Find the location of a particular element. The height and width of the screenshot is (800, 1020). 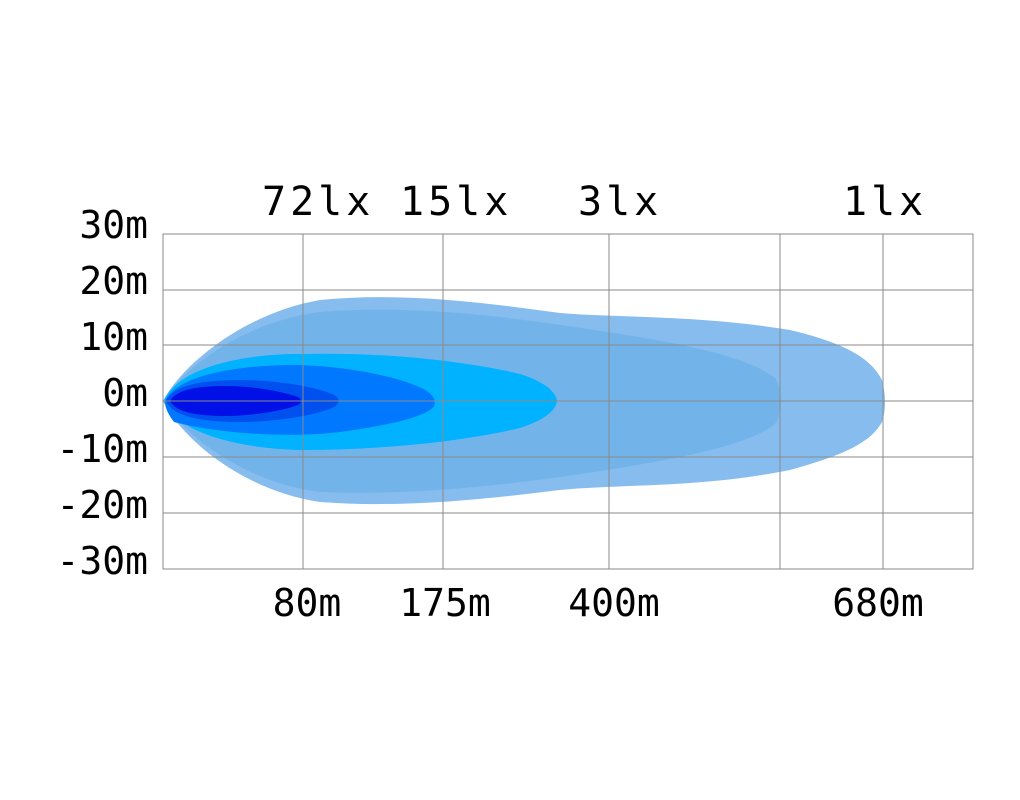

y-tick-label: -30m is located at coordinates (102, 561).